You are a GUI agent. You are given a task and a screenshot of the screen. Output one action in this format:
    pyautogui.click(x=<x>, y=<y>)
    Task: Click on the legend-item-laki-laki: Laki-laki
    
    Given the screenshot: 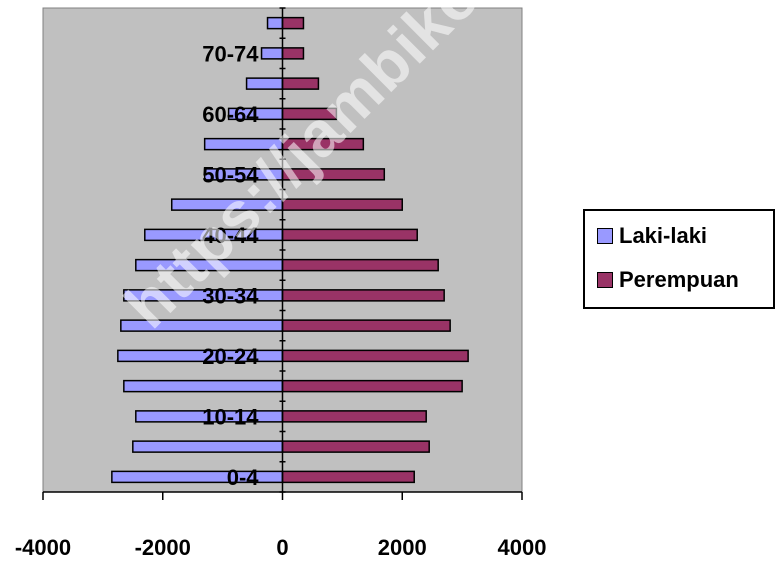 What is the action you would take?
    pyautogui.click(x=652, y=236)
    